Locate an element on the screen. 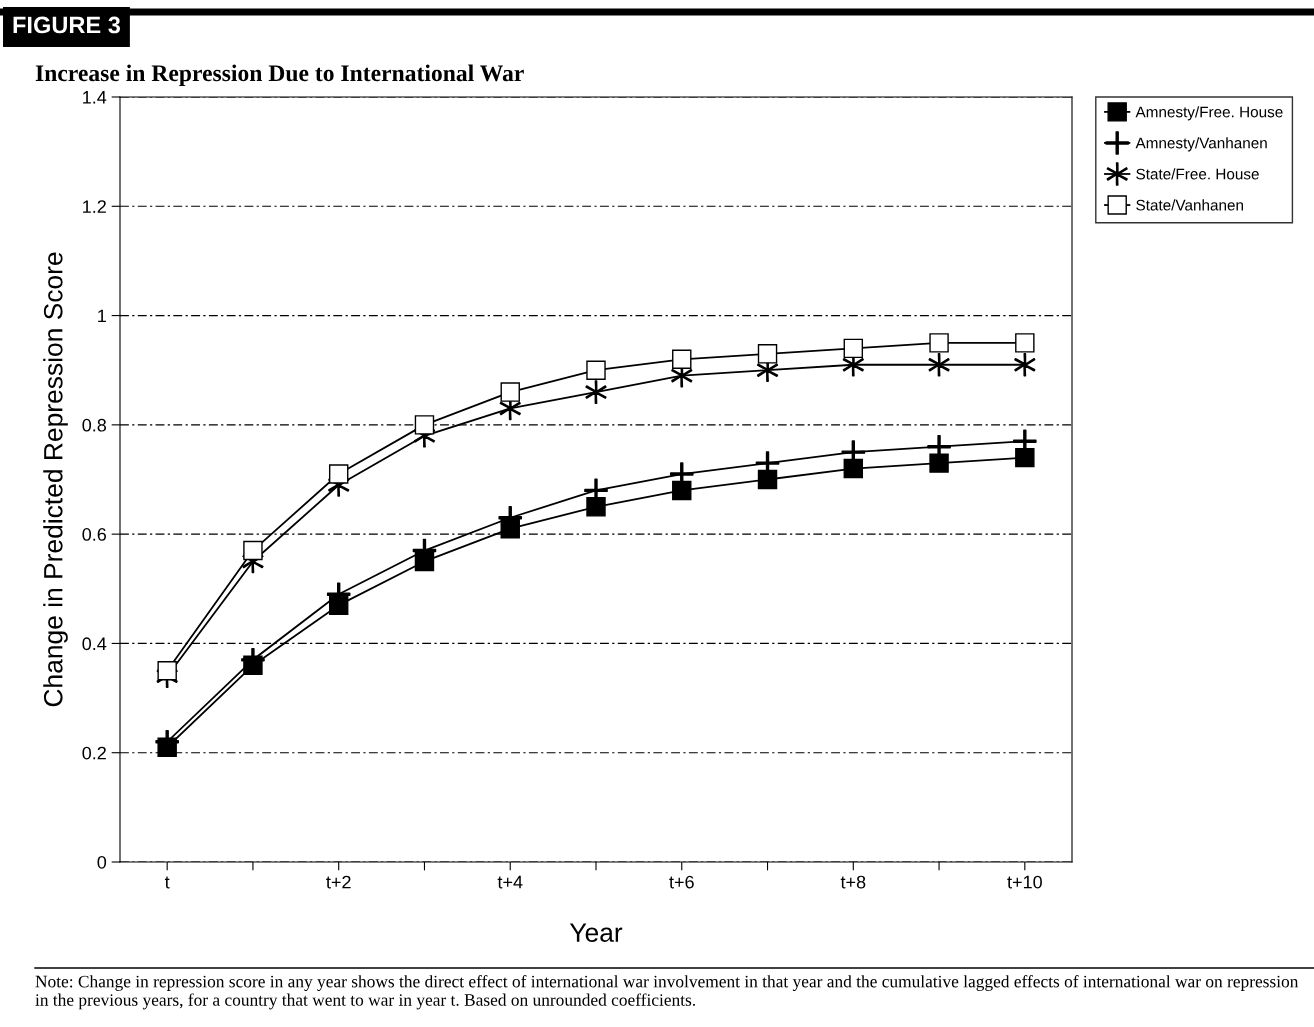 The width and height of the screenshot is (1314, 1027). legend-label: Amnesty/Vanhanen is located at coordinates (1201, 144).